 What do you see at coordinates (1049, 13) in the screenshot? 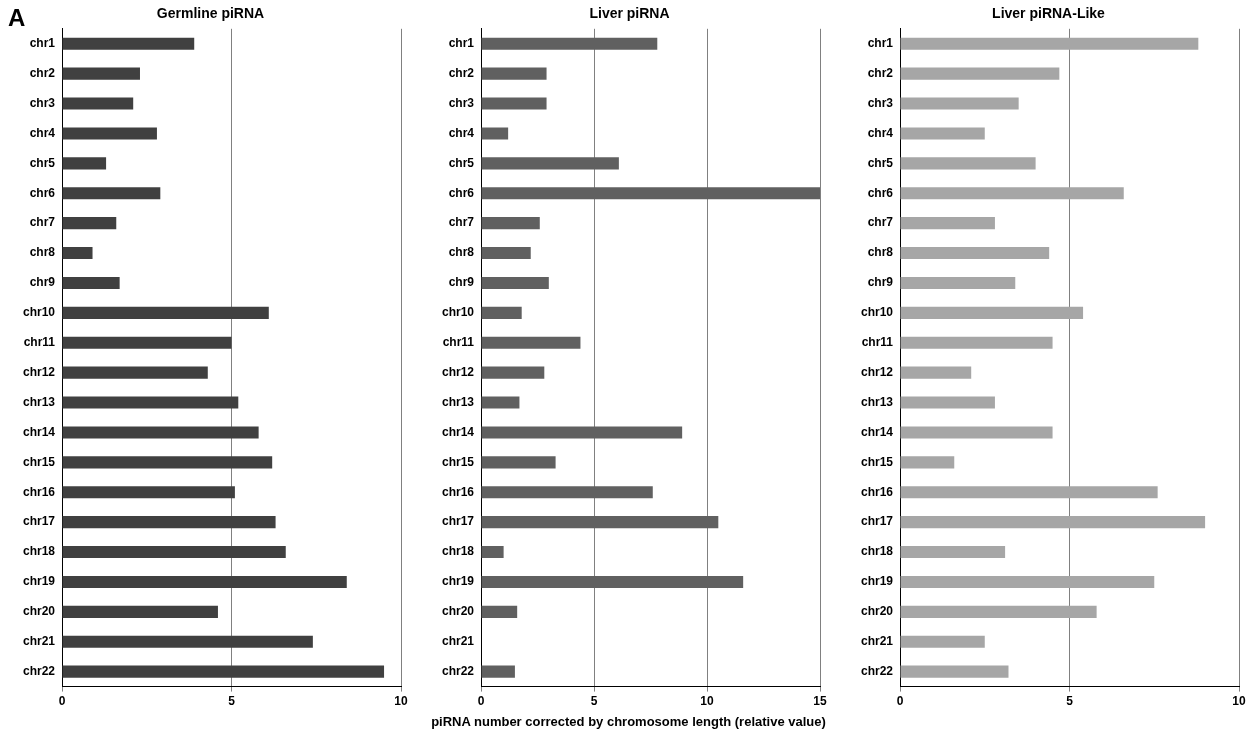
I see `chart-title: Liver piRNA-Like` at bounding box center [1049, 13].